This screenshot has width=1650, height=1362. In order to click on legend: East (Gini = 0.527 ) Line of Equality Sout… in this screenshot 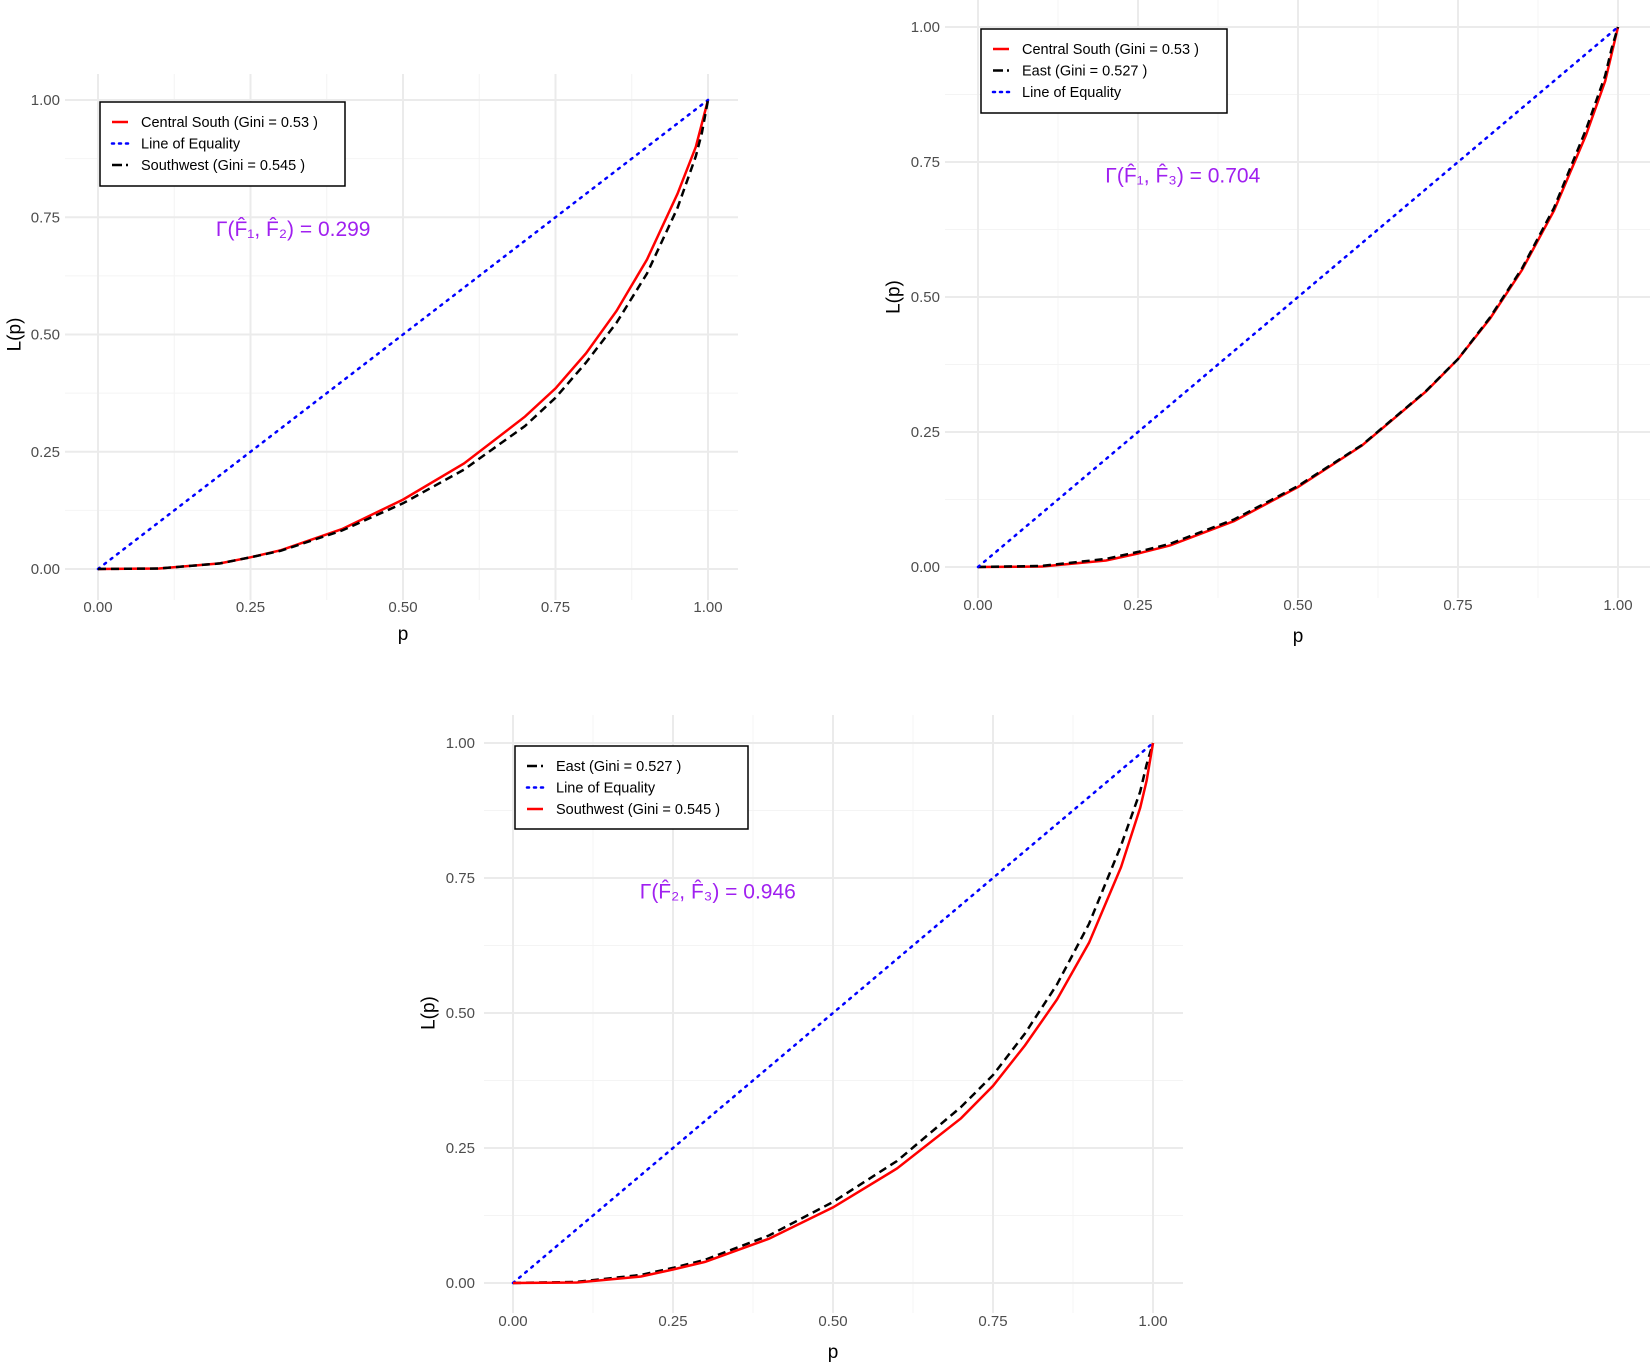, I will do `click(631, 787)`.